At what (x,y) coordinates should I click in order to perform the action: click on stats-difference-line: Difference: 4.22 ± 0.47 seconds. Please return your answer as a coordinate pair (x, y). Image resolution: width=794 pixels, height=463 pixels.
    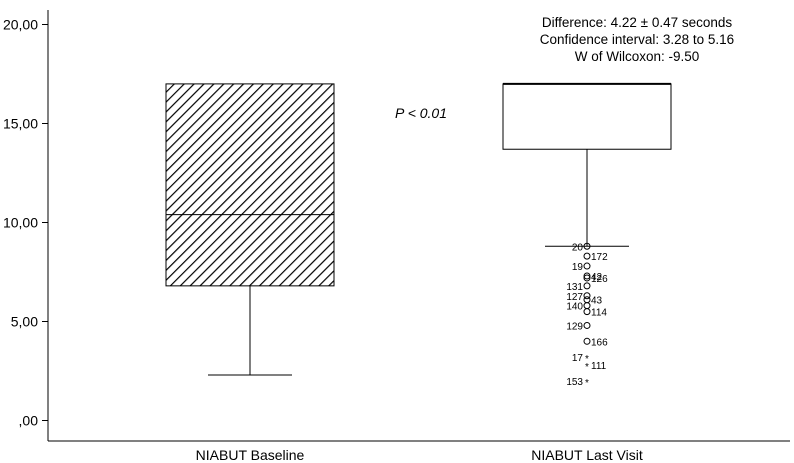
    Looking at the image, I should click on (637, 22).